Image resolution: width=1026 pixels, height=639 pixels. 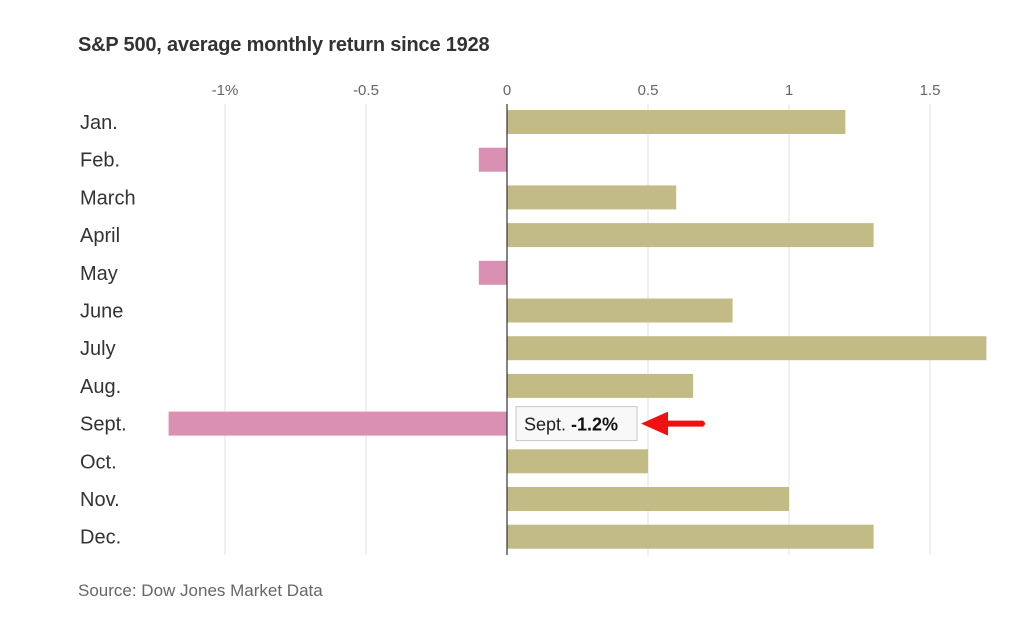 I want to click on arrow-left-icon, so click(x=673, y=423).